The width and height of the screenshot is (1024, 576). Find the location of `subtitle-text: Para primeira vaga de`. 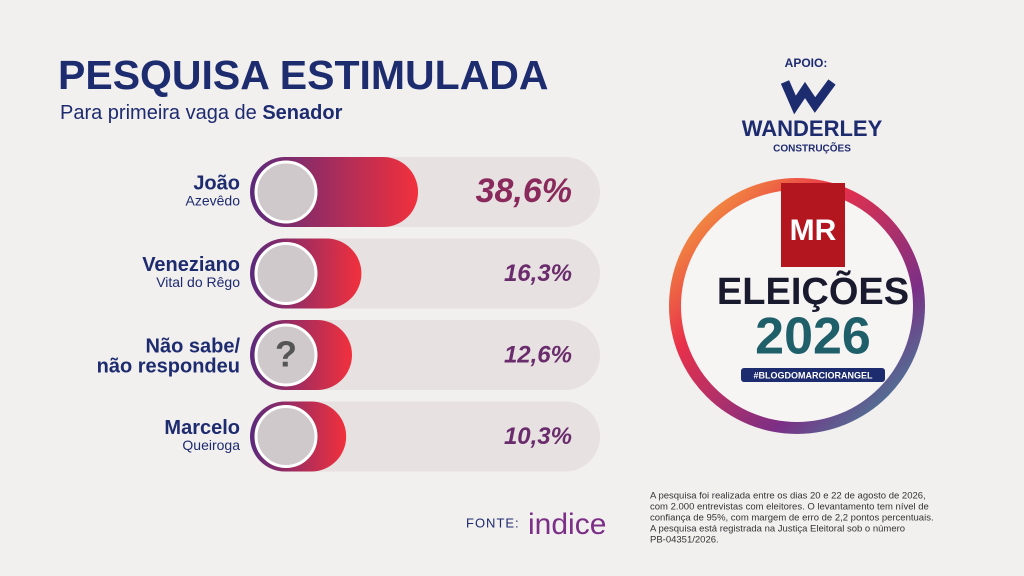

subtitle-text: Para primeira vaga de is located at coordinates (158, 113).